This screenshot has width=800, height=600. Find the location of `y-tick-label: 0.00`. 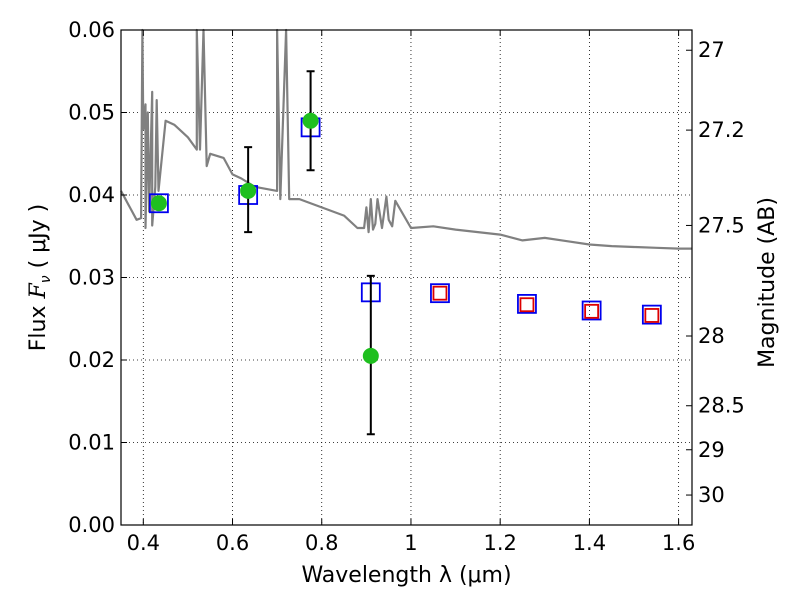

y-tick-label: 0.00 is located at coordinates (91, 525).